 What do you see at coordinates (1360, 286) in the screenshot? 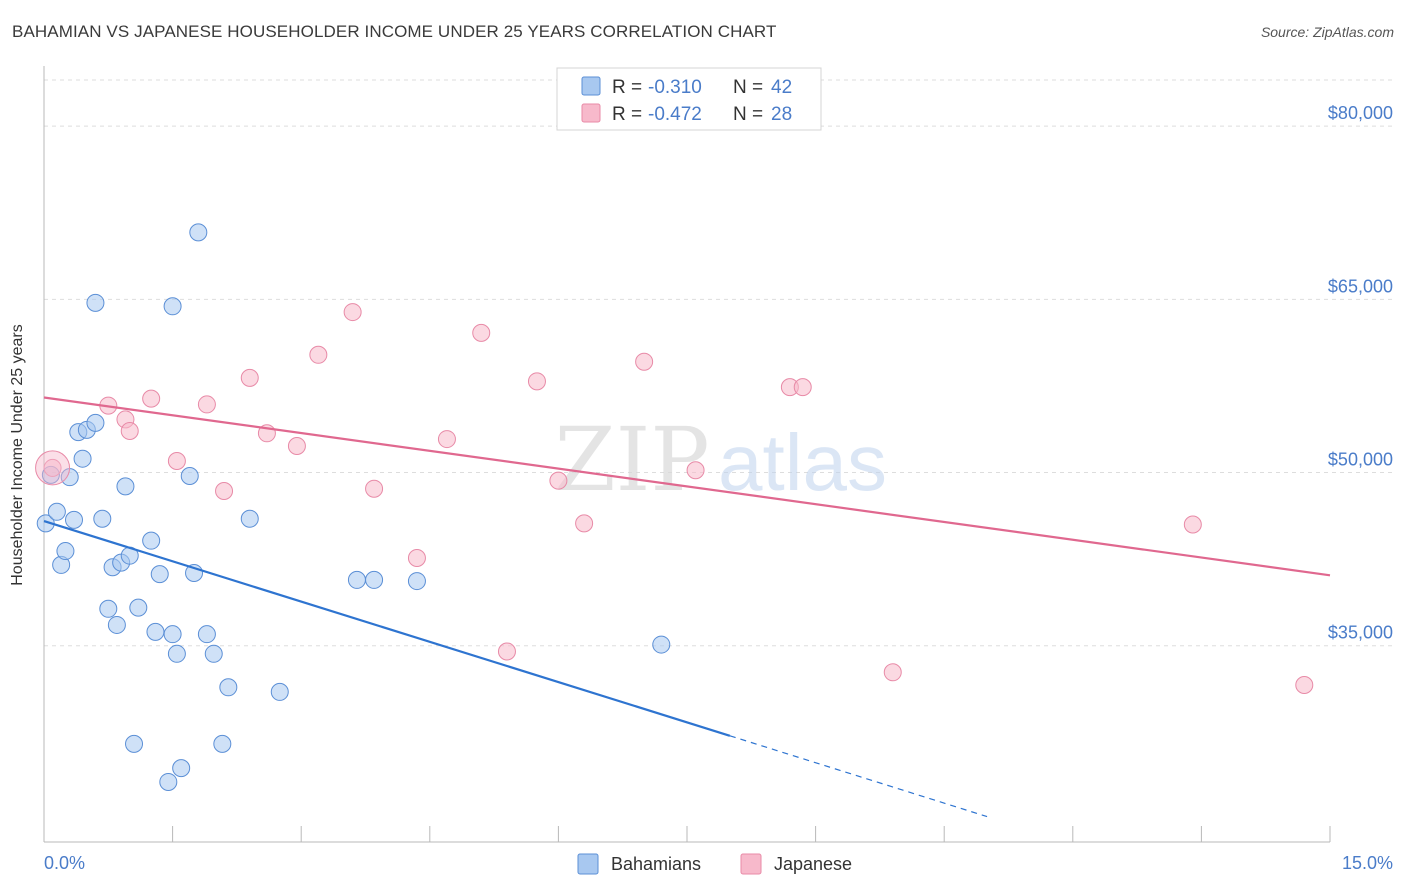
I see `y-tick-label: $65,000` at bounding box center [1360, 286].